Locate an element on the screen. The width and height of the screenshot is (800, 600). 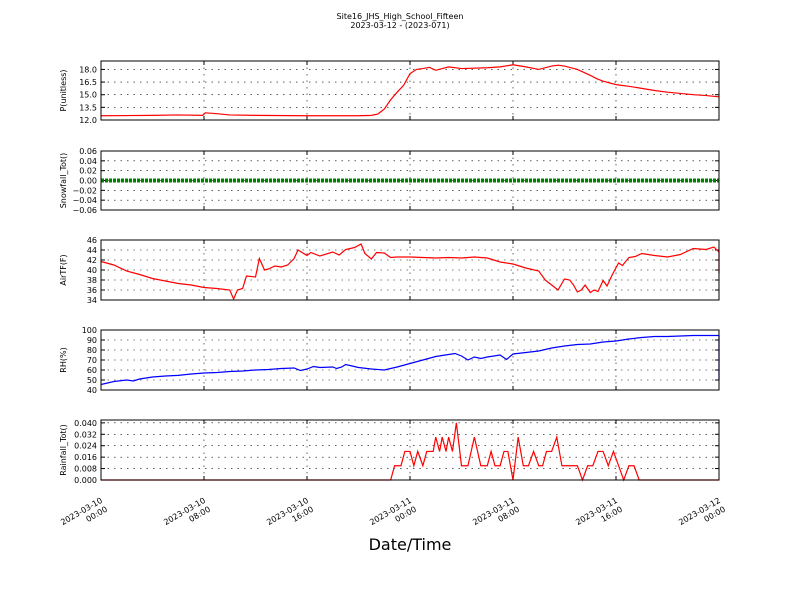
y-tick-label: −0.02 is located at coordinates (84, 190).